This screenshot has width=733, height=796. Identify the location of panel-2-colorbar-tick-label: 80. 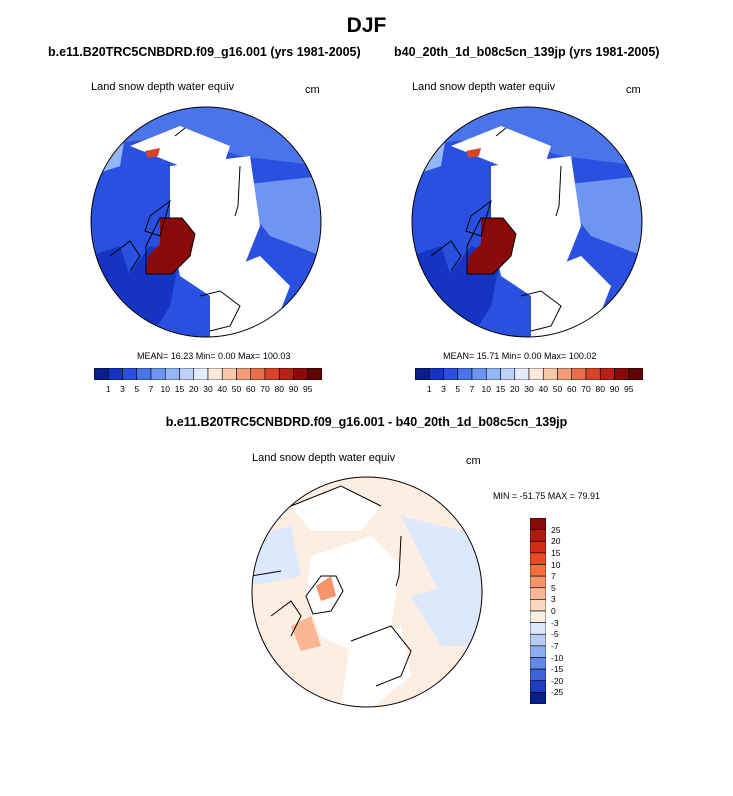
(600, 389).